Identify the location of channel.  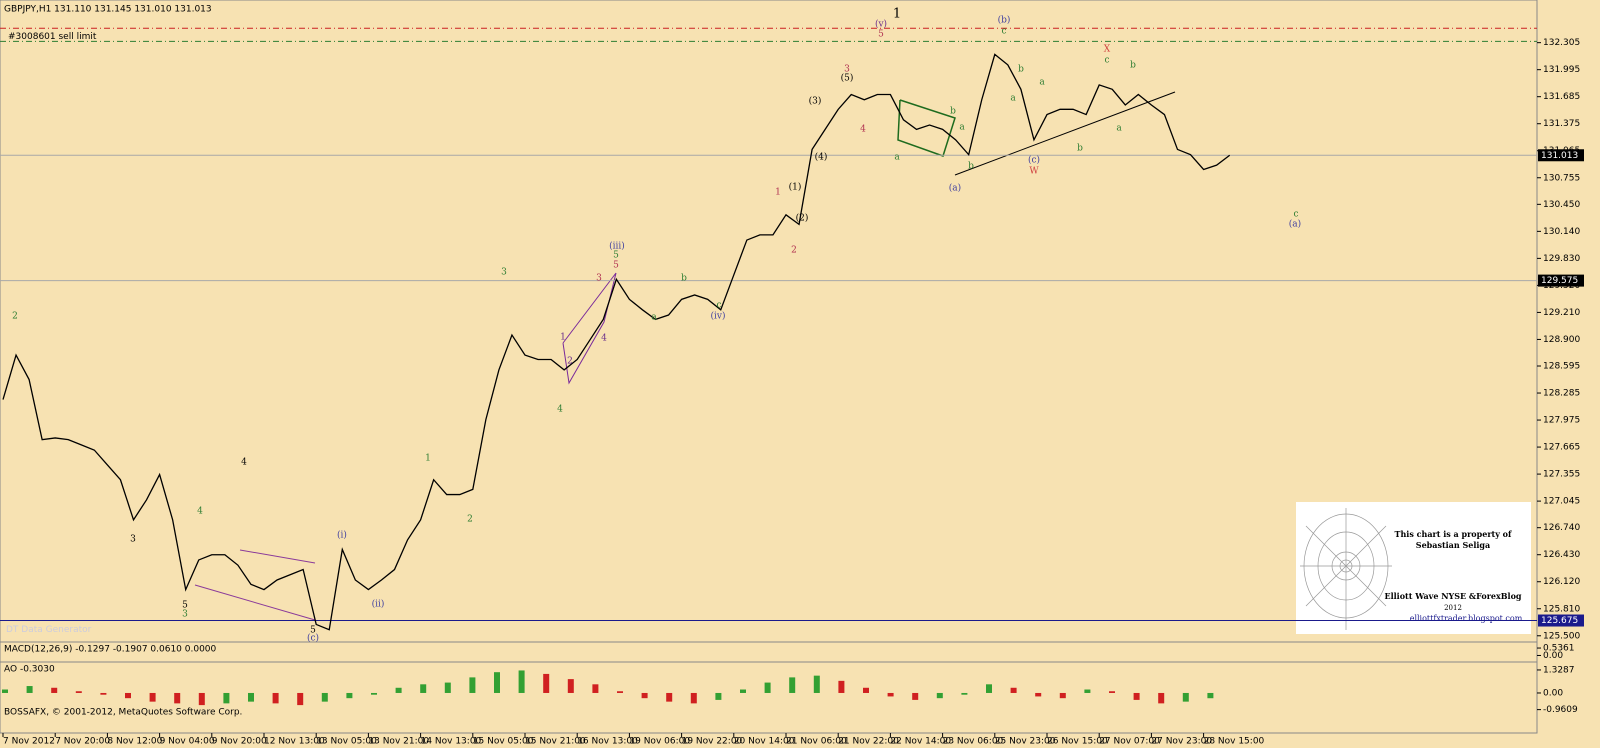
(589, 328).